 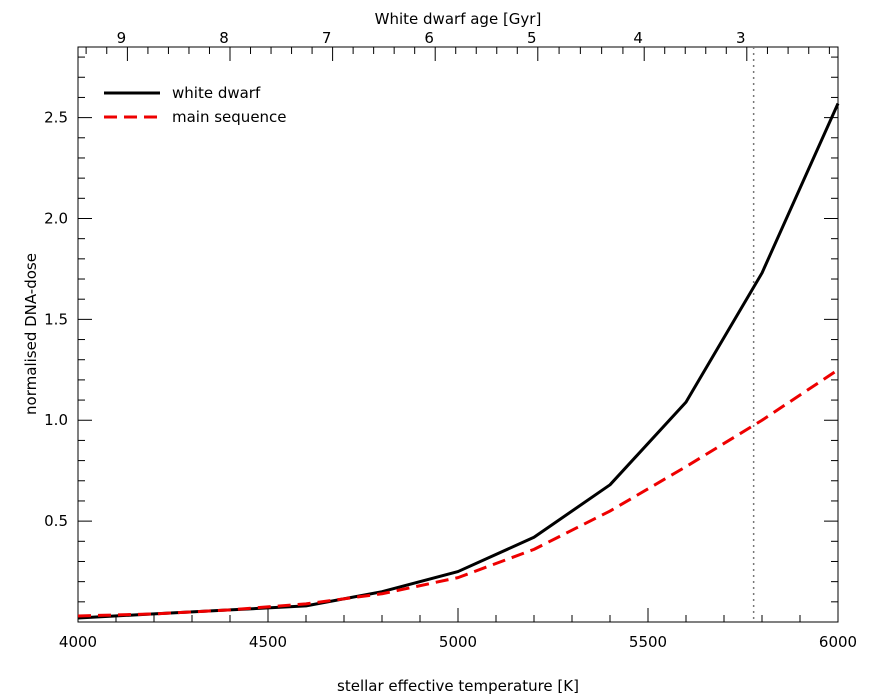 I want to click on x-tick-label: 5500, so click(x=648, y=642).